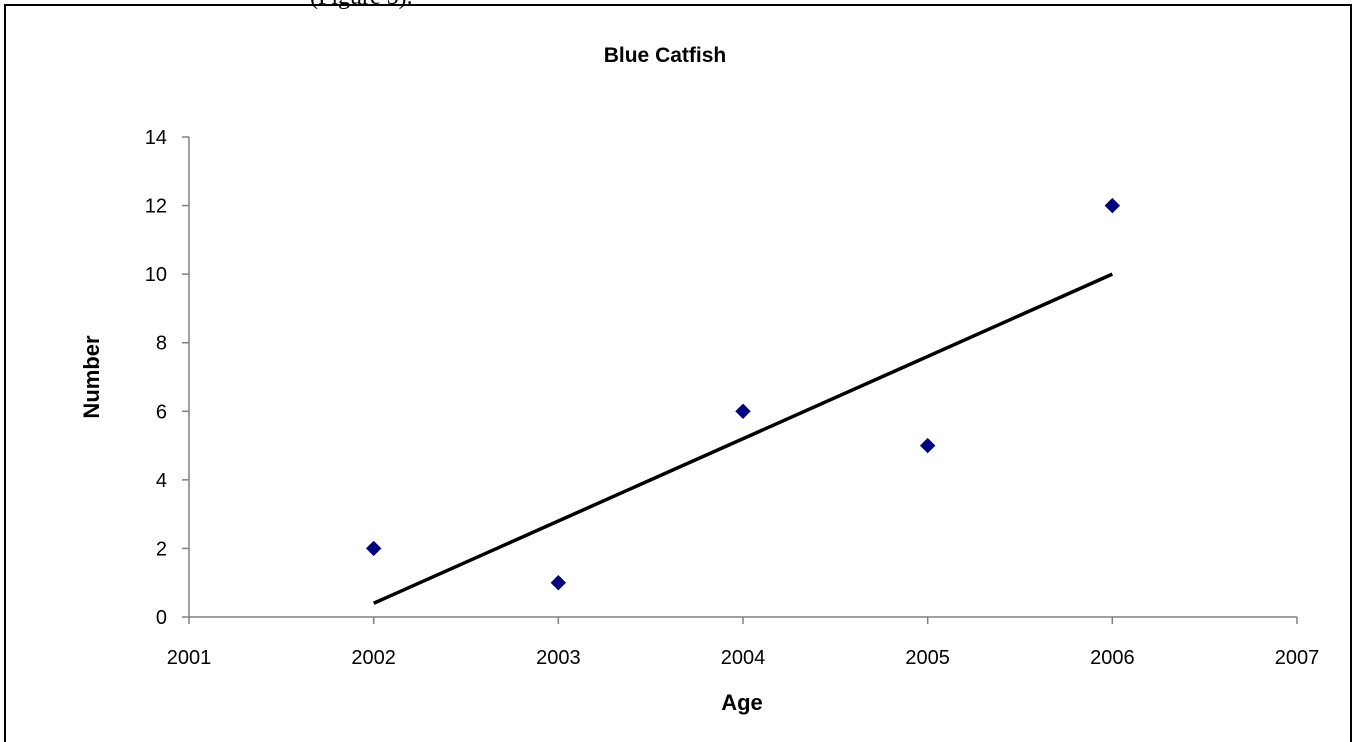 The image size is (1354, 742). What do you see at coordinates (373, 658) in the screenshot?
I see `x-tick-label: 2002` at bounding box center [373, 658].